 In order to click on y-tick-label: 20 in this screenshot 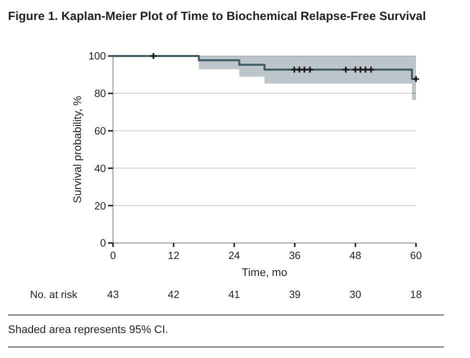, I will do `click(100, 206)`.